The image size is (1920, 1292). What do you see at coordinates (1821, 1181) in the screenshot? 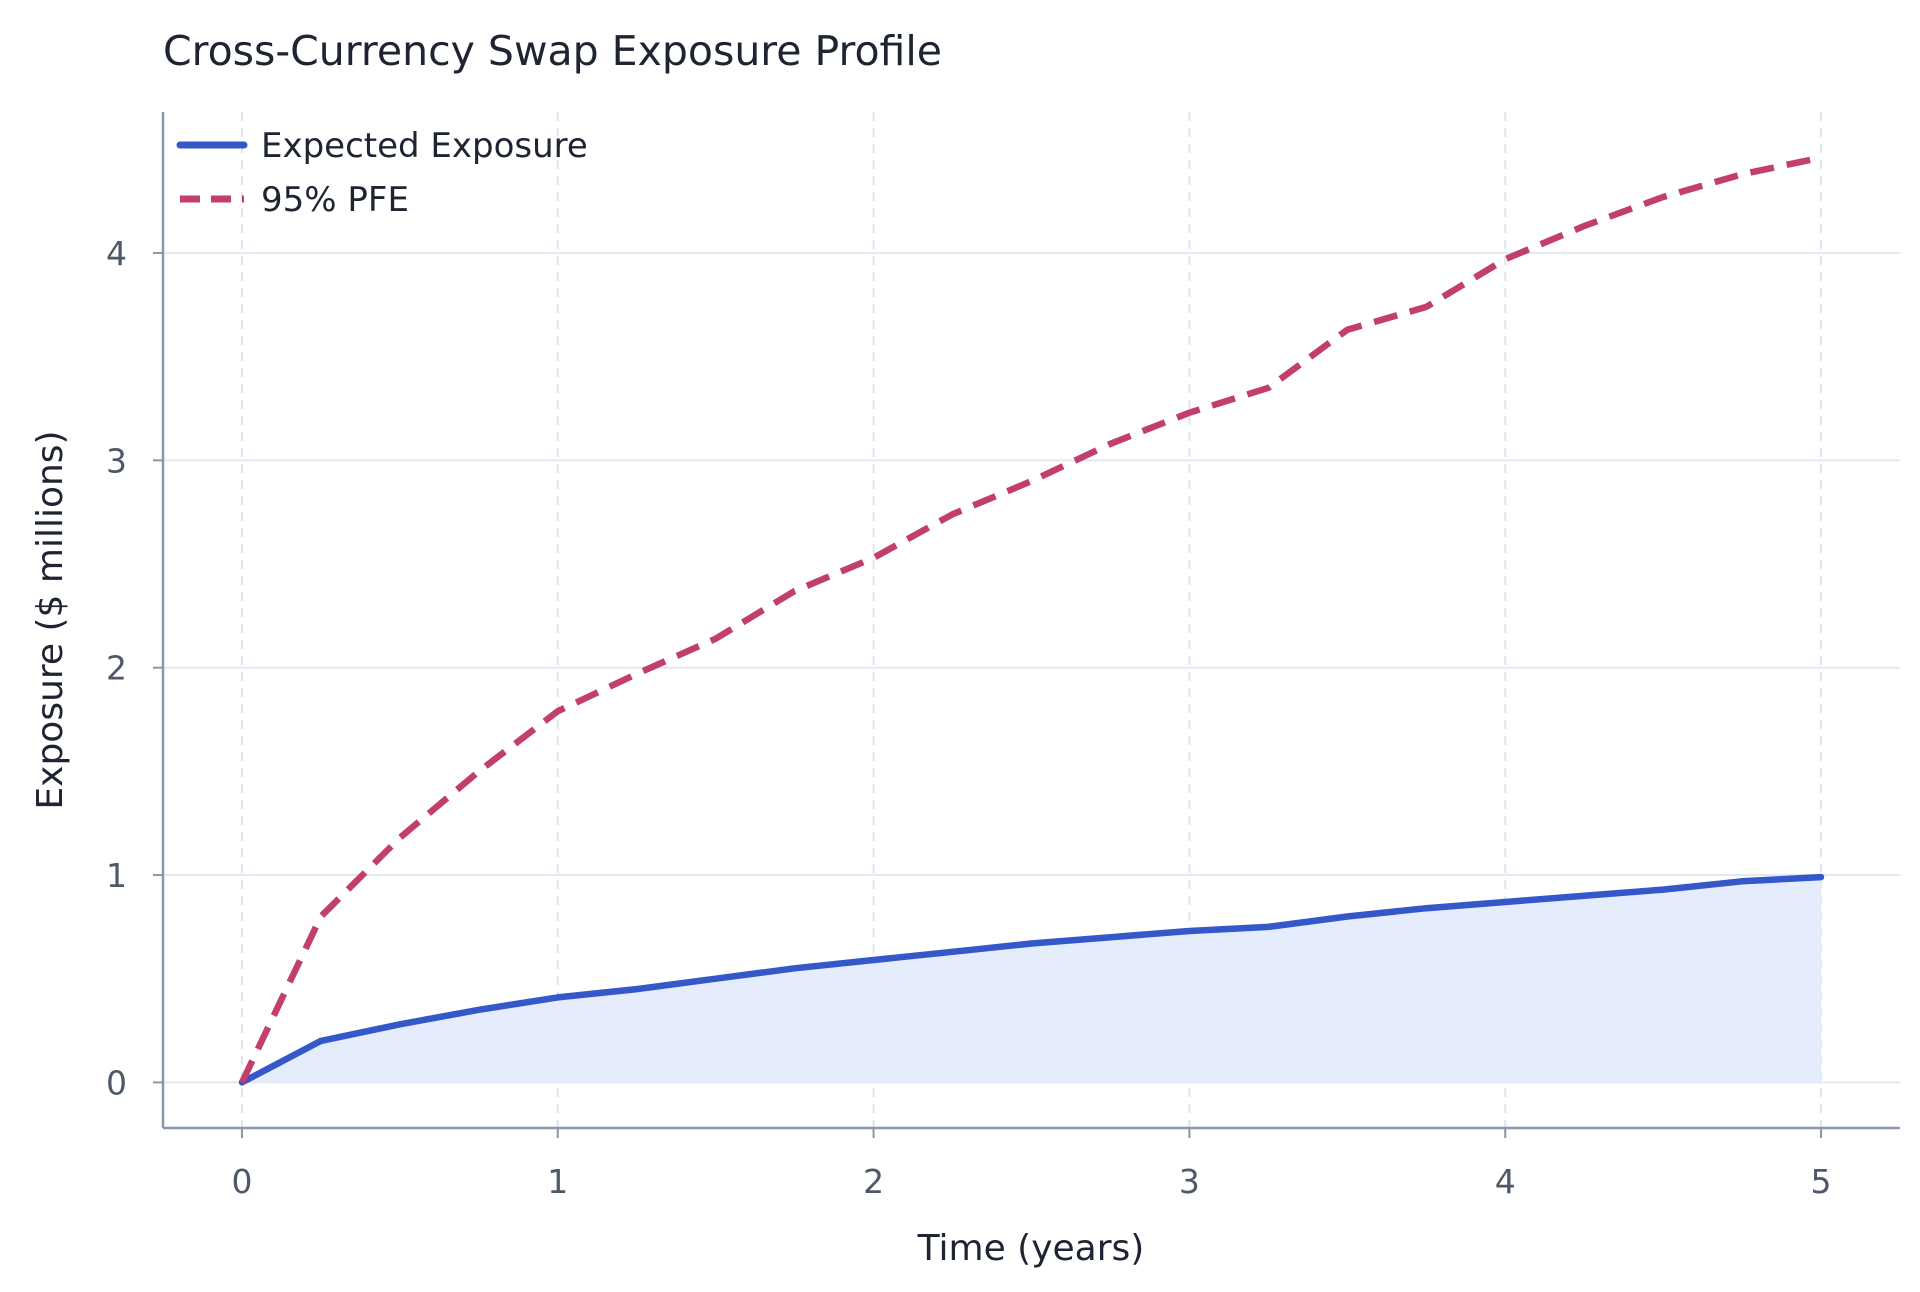
I see `x-tick-label: 5` at bounding box center [1821, 1181].